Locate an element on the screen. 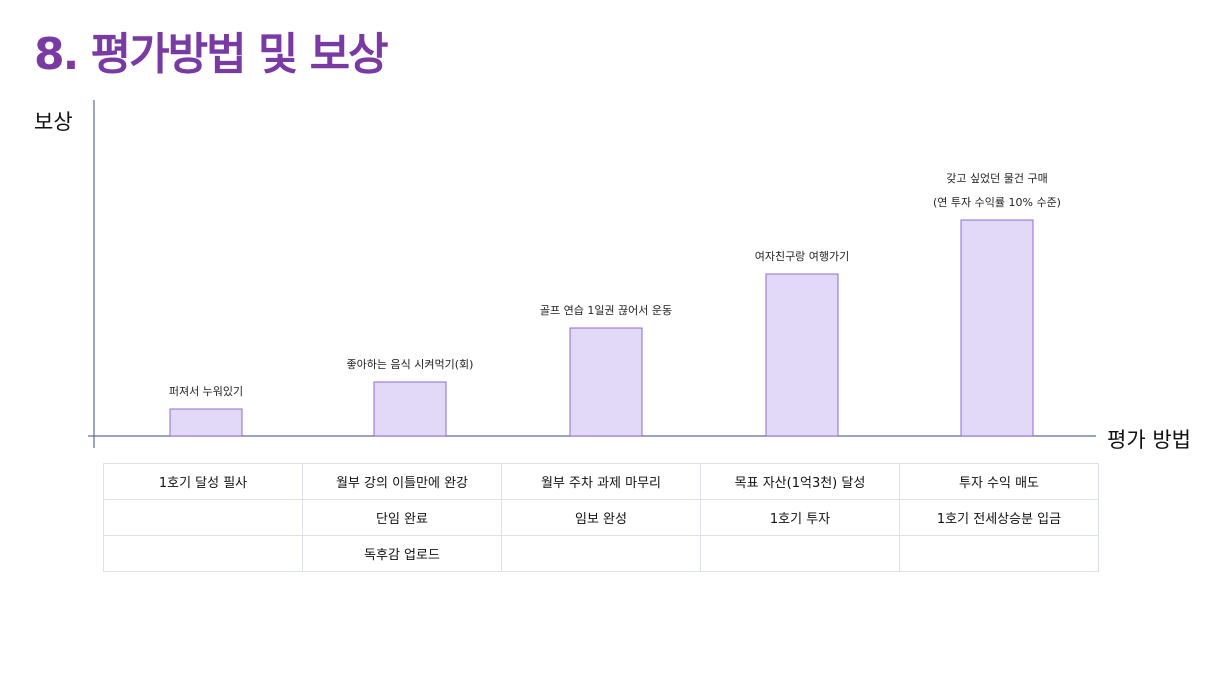 This screenshot has height=684, width=1216. bar-label-5-line-1: 갖고 싶었던 물건 구매 is located at coordinates (997, 178).